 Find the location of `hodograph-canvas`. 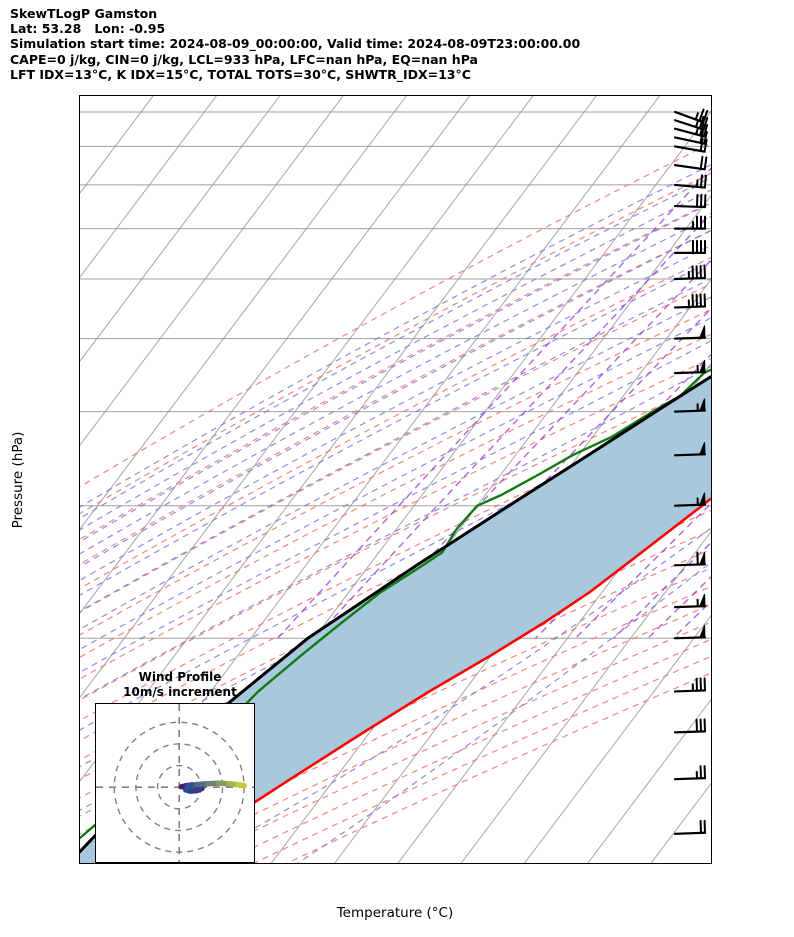

hodograph-canvas is located at coordinates (175, 783).